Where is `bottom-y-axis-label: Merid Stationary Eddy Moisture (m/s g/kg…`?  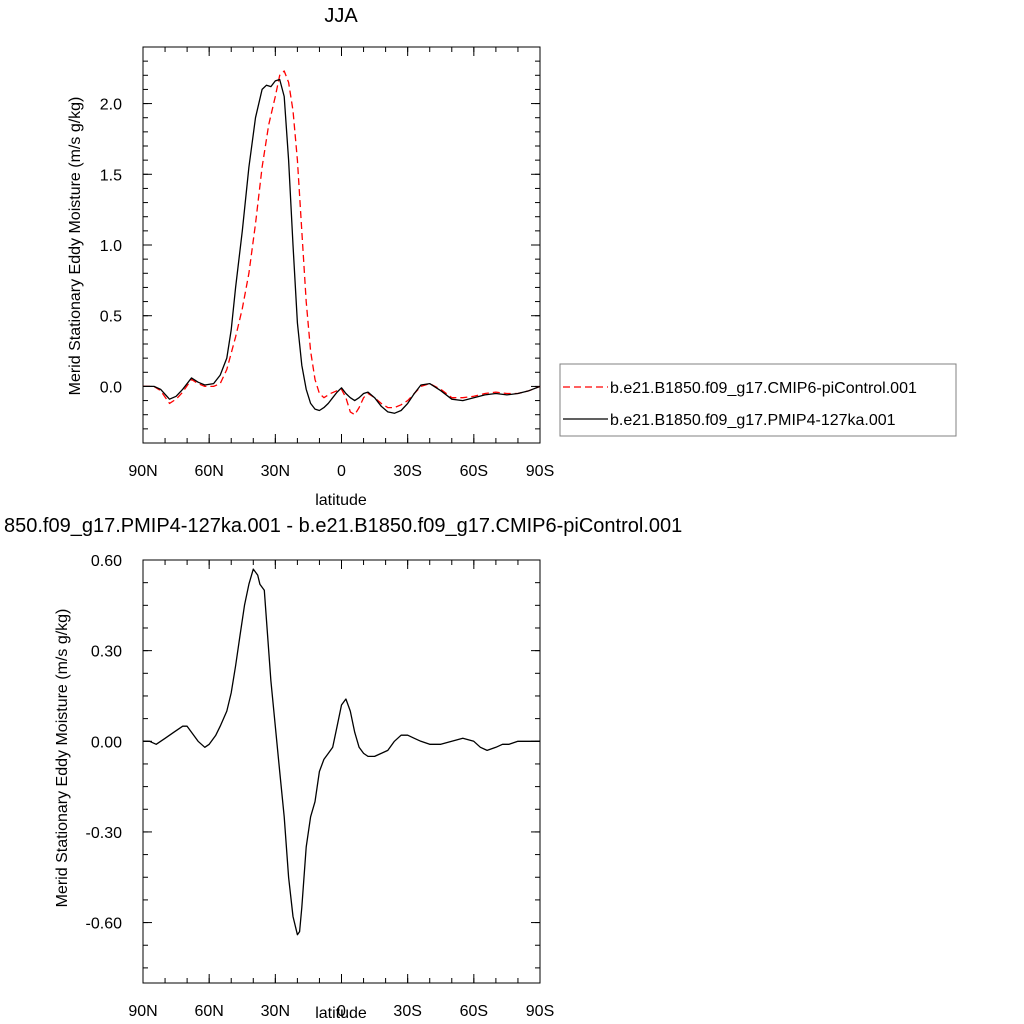 bottom-y-axis-label: Merid Stationary Eddy Moisture (m/s g/kg… is located at coordinates (62, 758).